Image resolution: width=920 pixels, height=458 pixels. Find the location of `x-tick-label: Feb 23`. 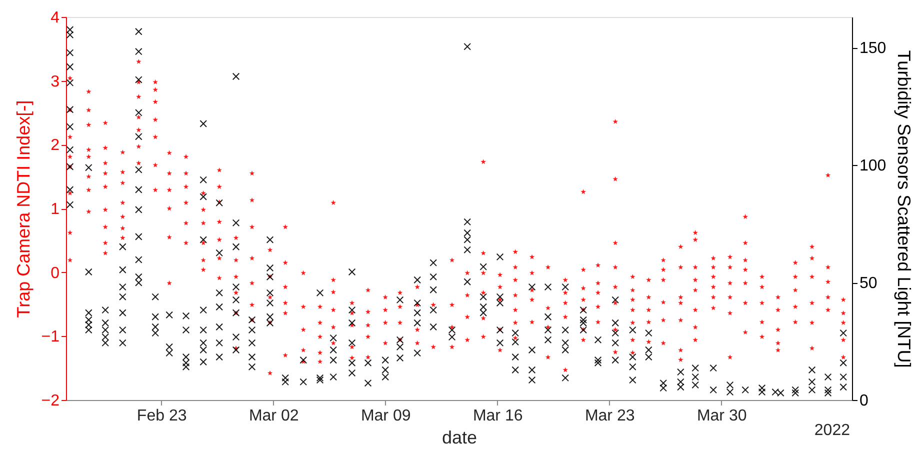

x-tick-label: Feb 23 is located at coordinates (161, 416).